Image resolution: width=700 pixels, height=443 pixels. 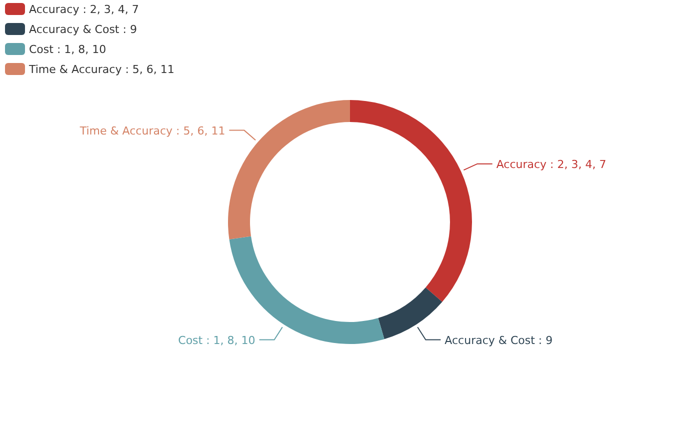 I want to click on legend-label: Time & Accuracy : 5, 6, 11, so click(x=101, y=69).